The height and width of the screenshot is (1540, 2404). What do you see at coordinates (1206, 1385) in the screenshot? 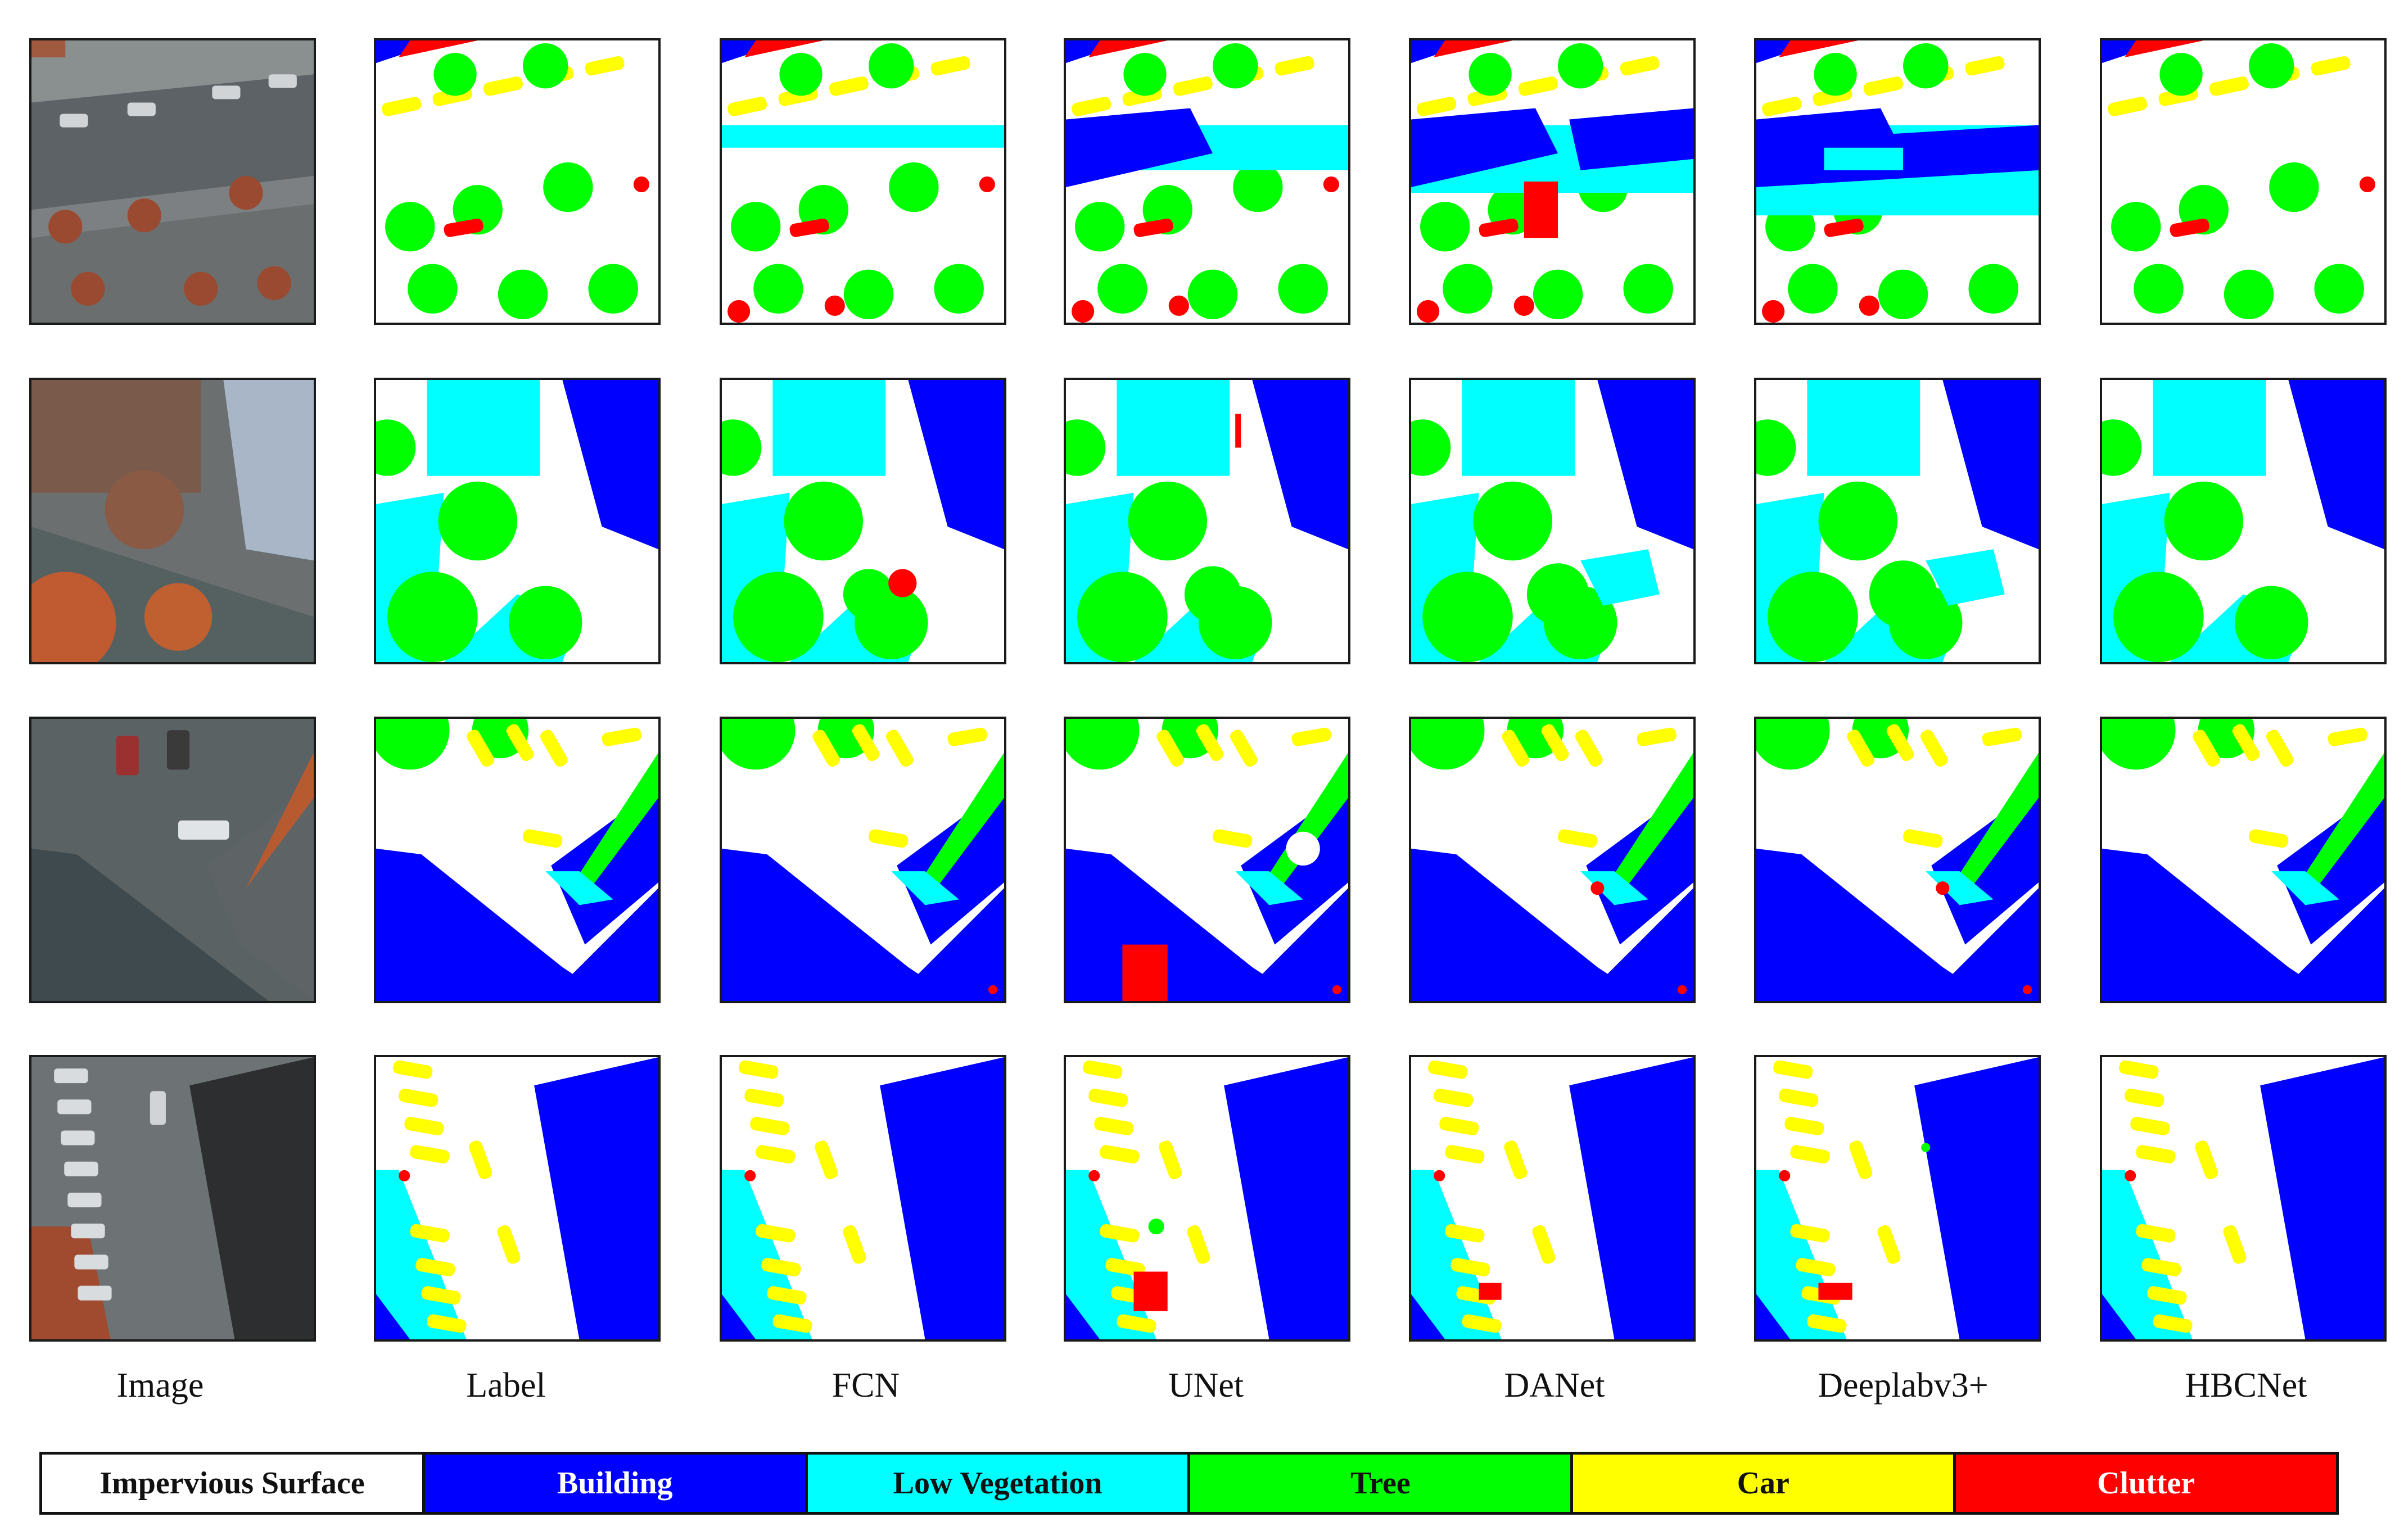
I see `column-label-unet: UNet` at bounding box center [1206, 1385].